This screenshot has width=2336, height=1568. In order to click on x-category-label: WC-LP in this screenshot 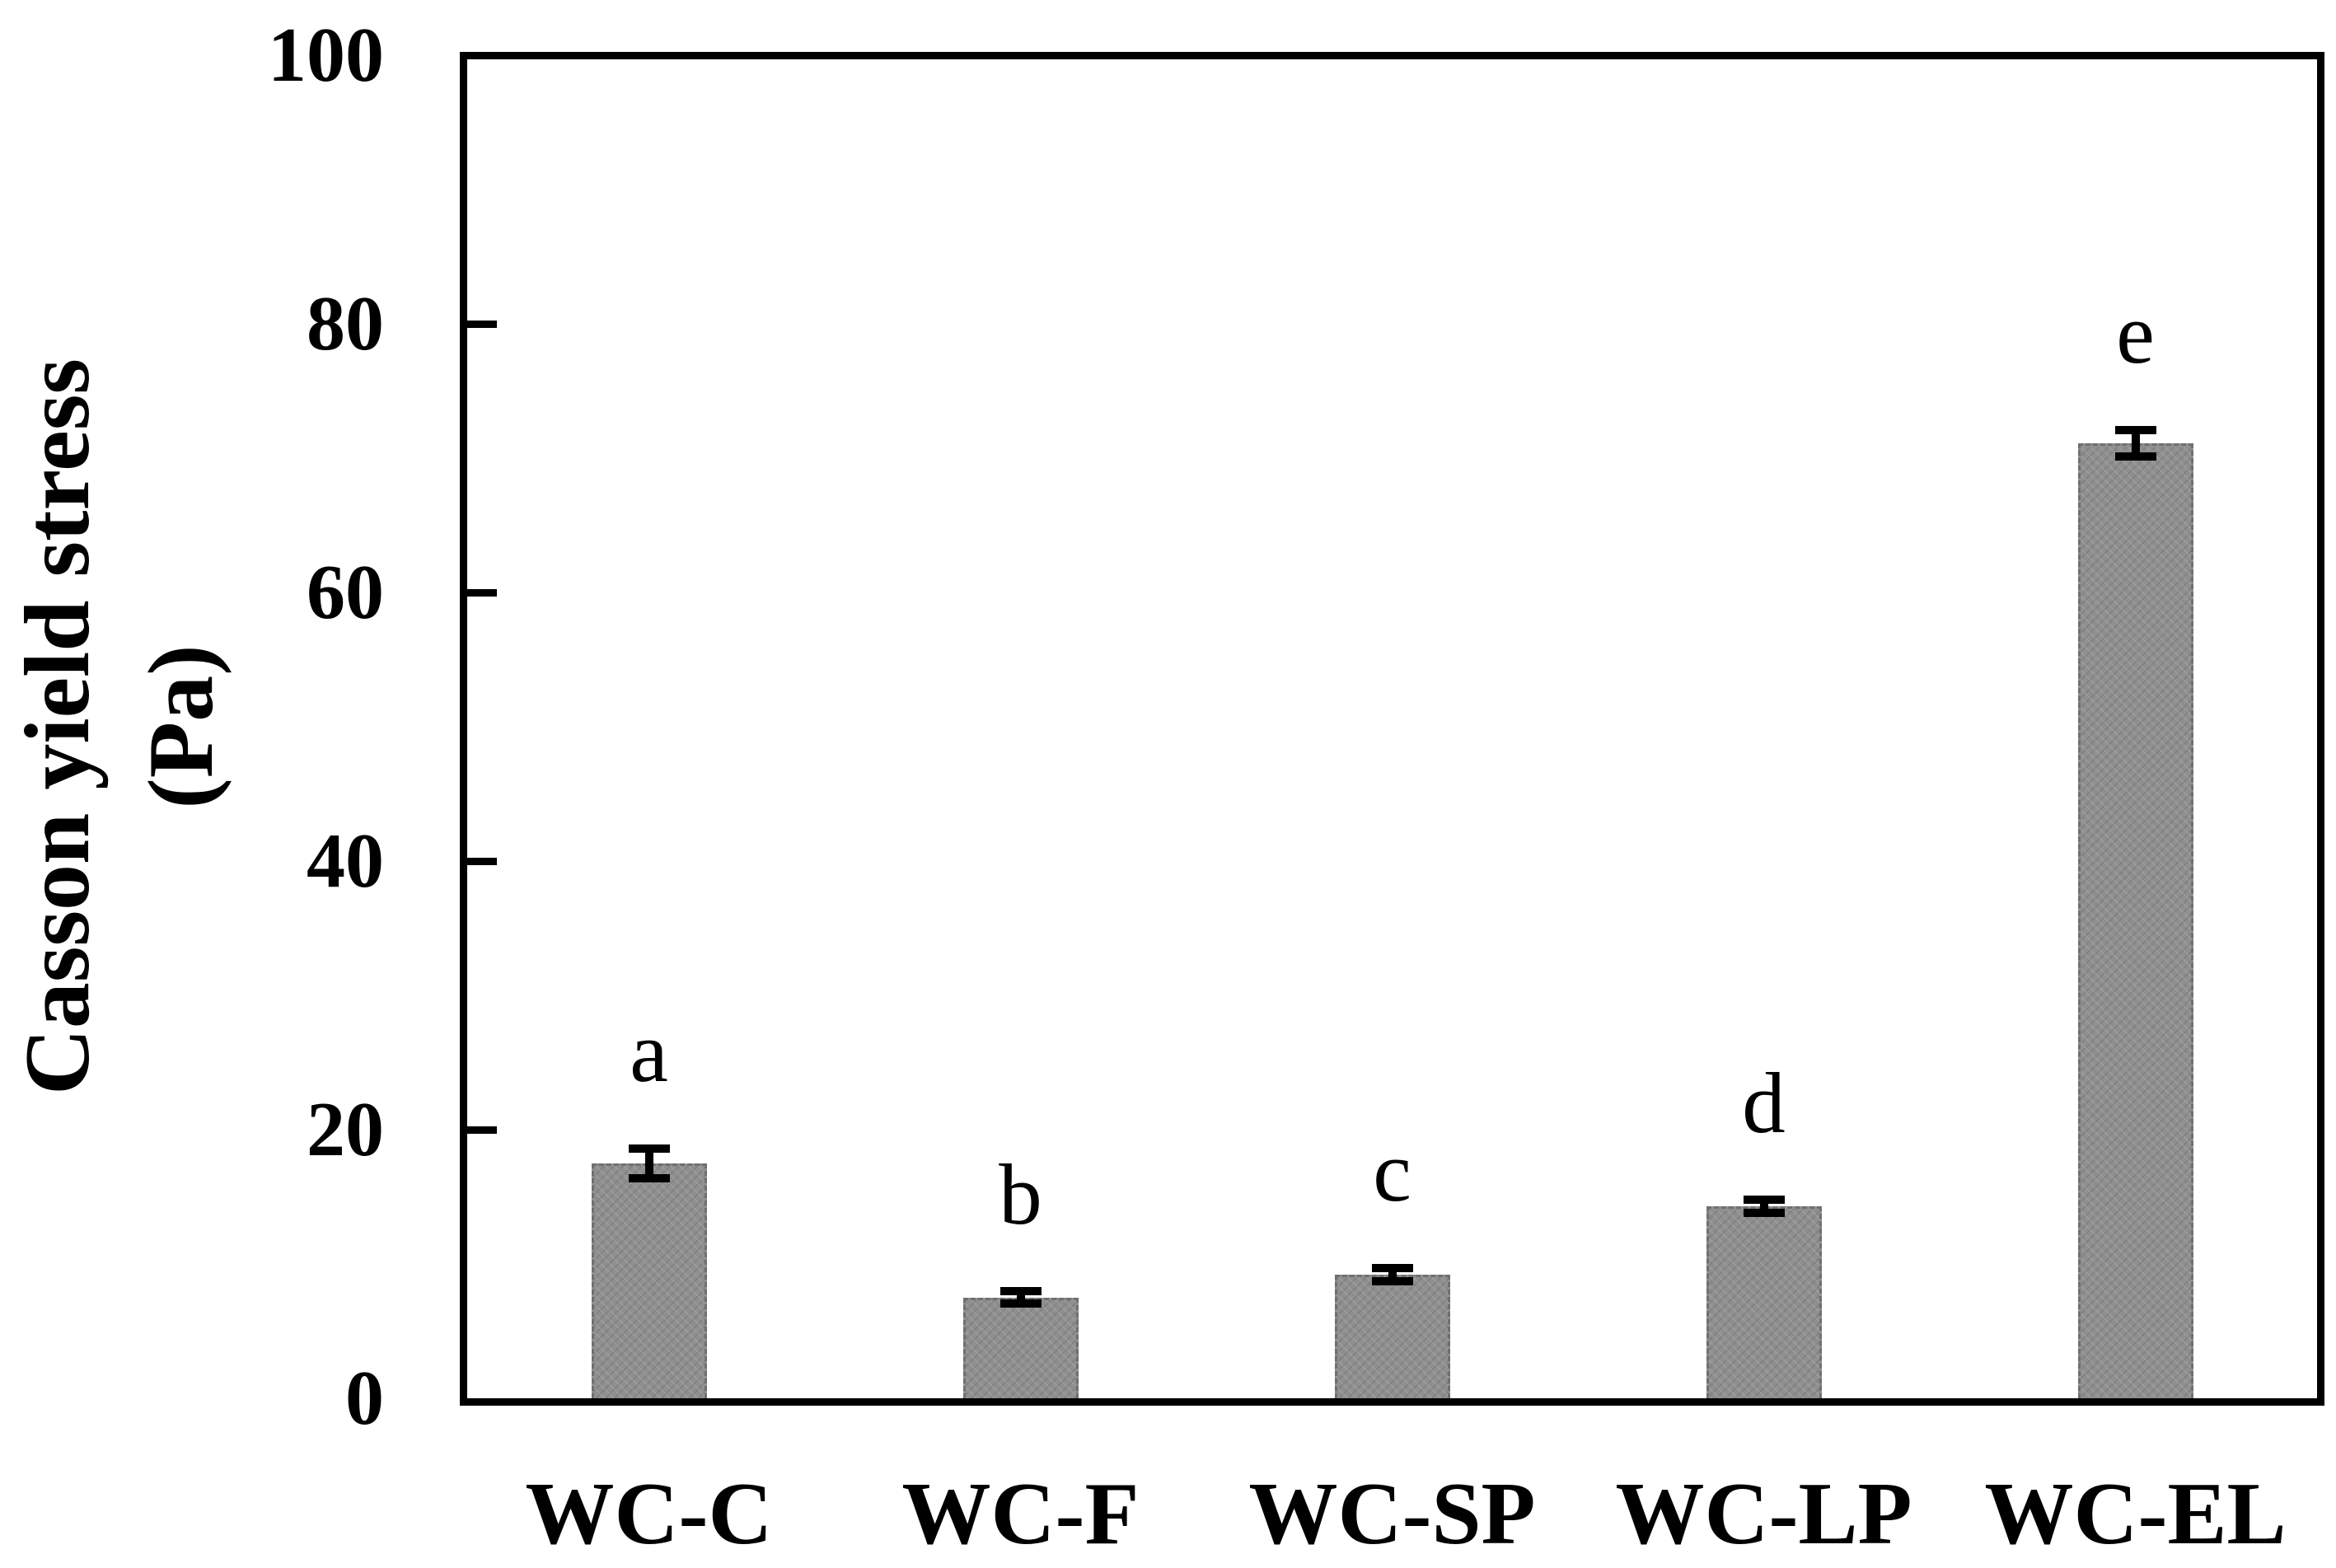, I will do `click(1763, 1514)`.